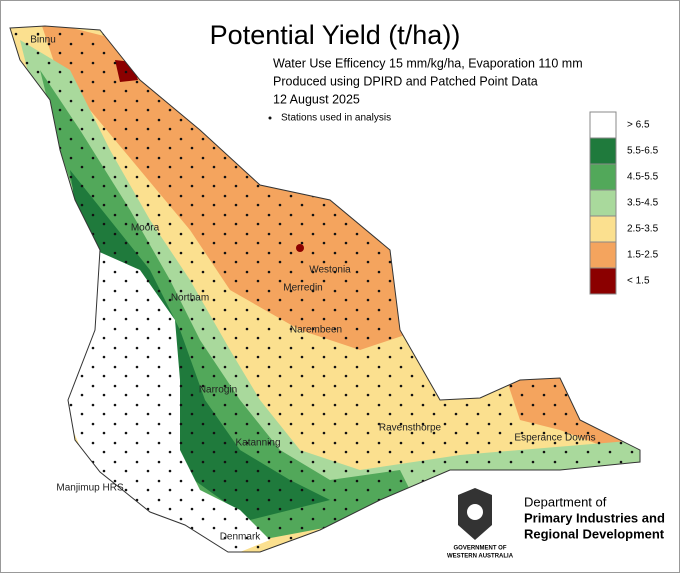 This screenshot has height=573, width=680. Describe the element at coordinates (594, 533) in the screenshot. I see `department-name: Regional Development` at that location.